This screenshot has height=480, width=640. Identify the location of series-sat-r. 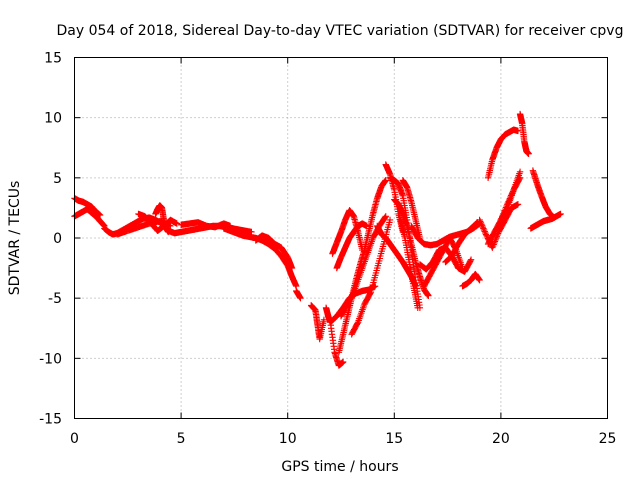
(363, 266).